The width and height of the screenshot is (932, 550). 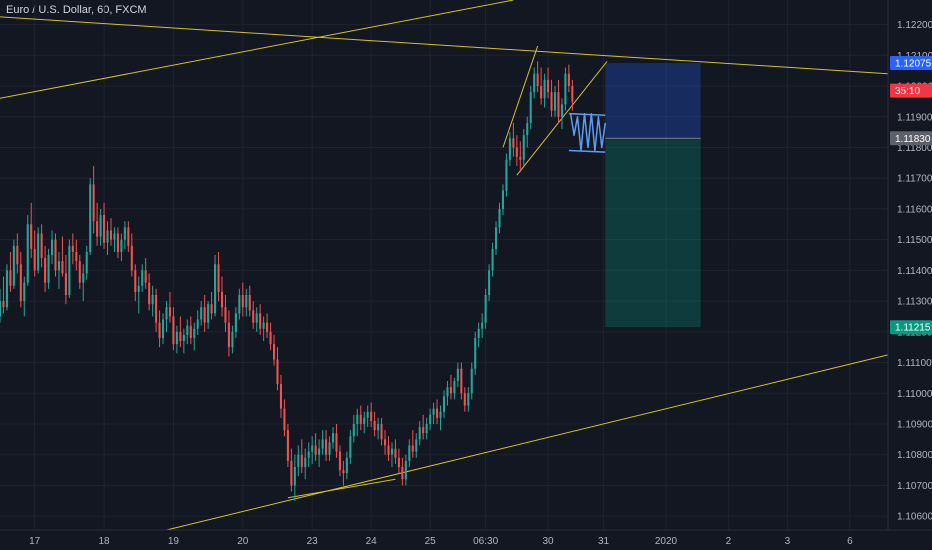 I want to click on time-tick-label: 23, so click(x=313, y=541).